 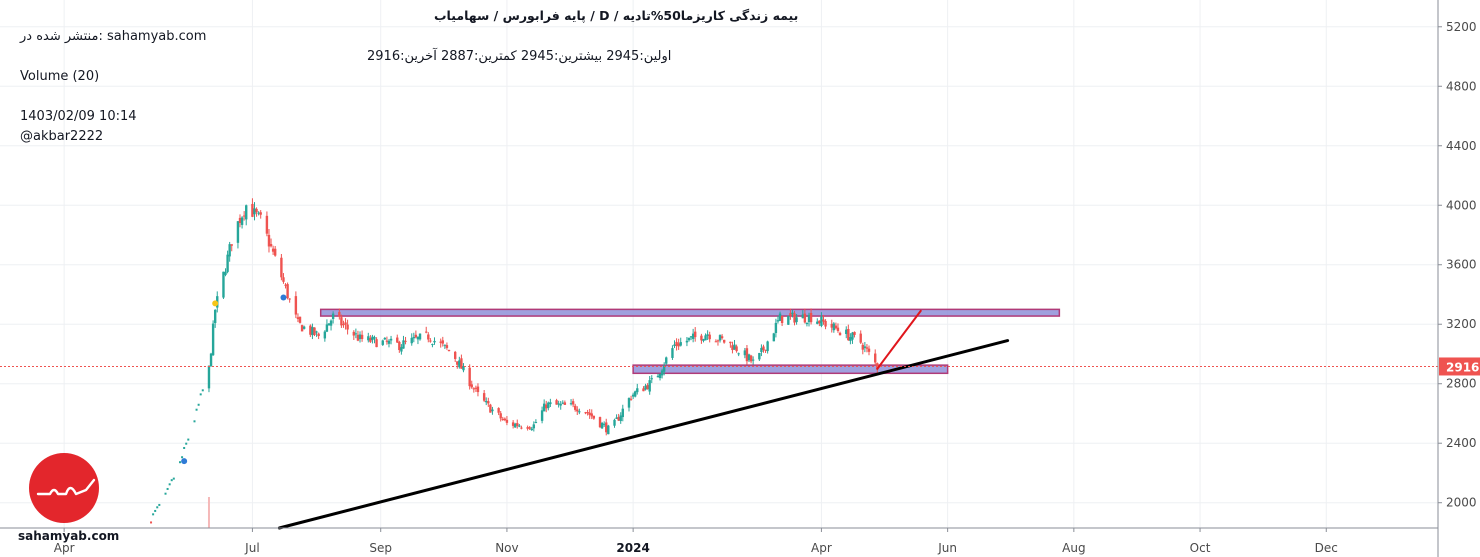 What do you see at coordinates (64, 548) in the screenshot?
I see `x-tick-label: Apr` at bounding box center [64, 548].